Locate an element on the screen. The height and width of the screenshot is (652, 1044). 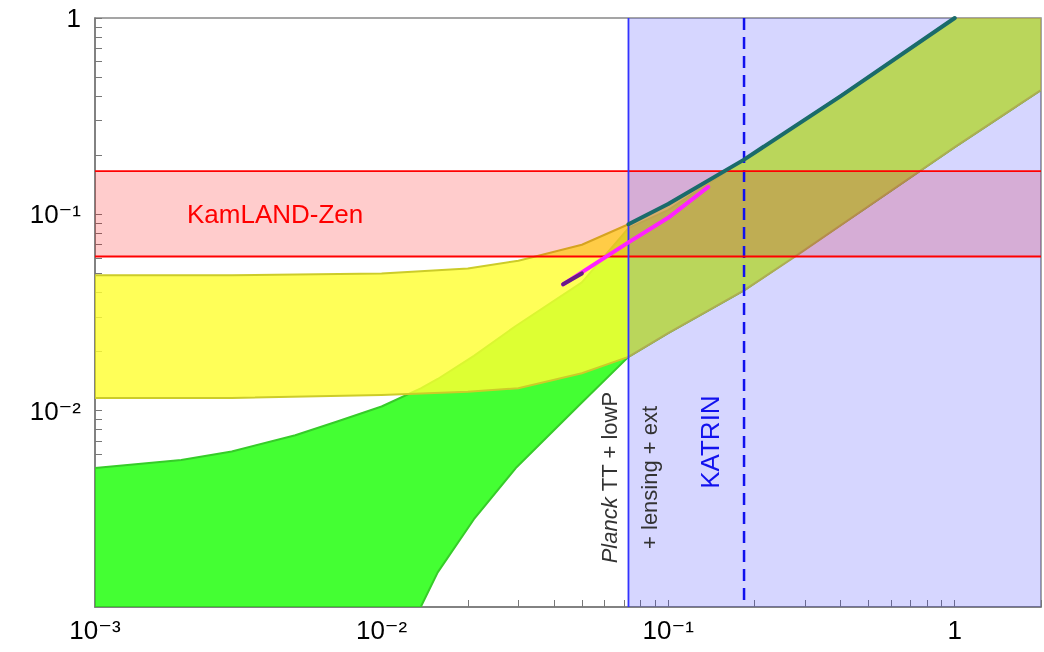
band-label: KamLAND-Zen is located at coordinates (275, 213).